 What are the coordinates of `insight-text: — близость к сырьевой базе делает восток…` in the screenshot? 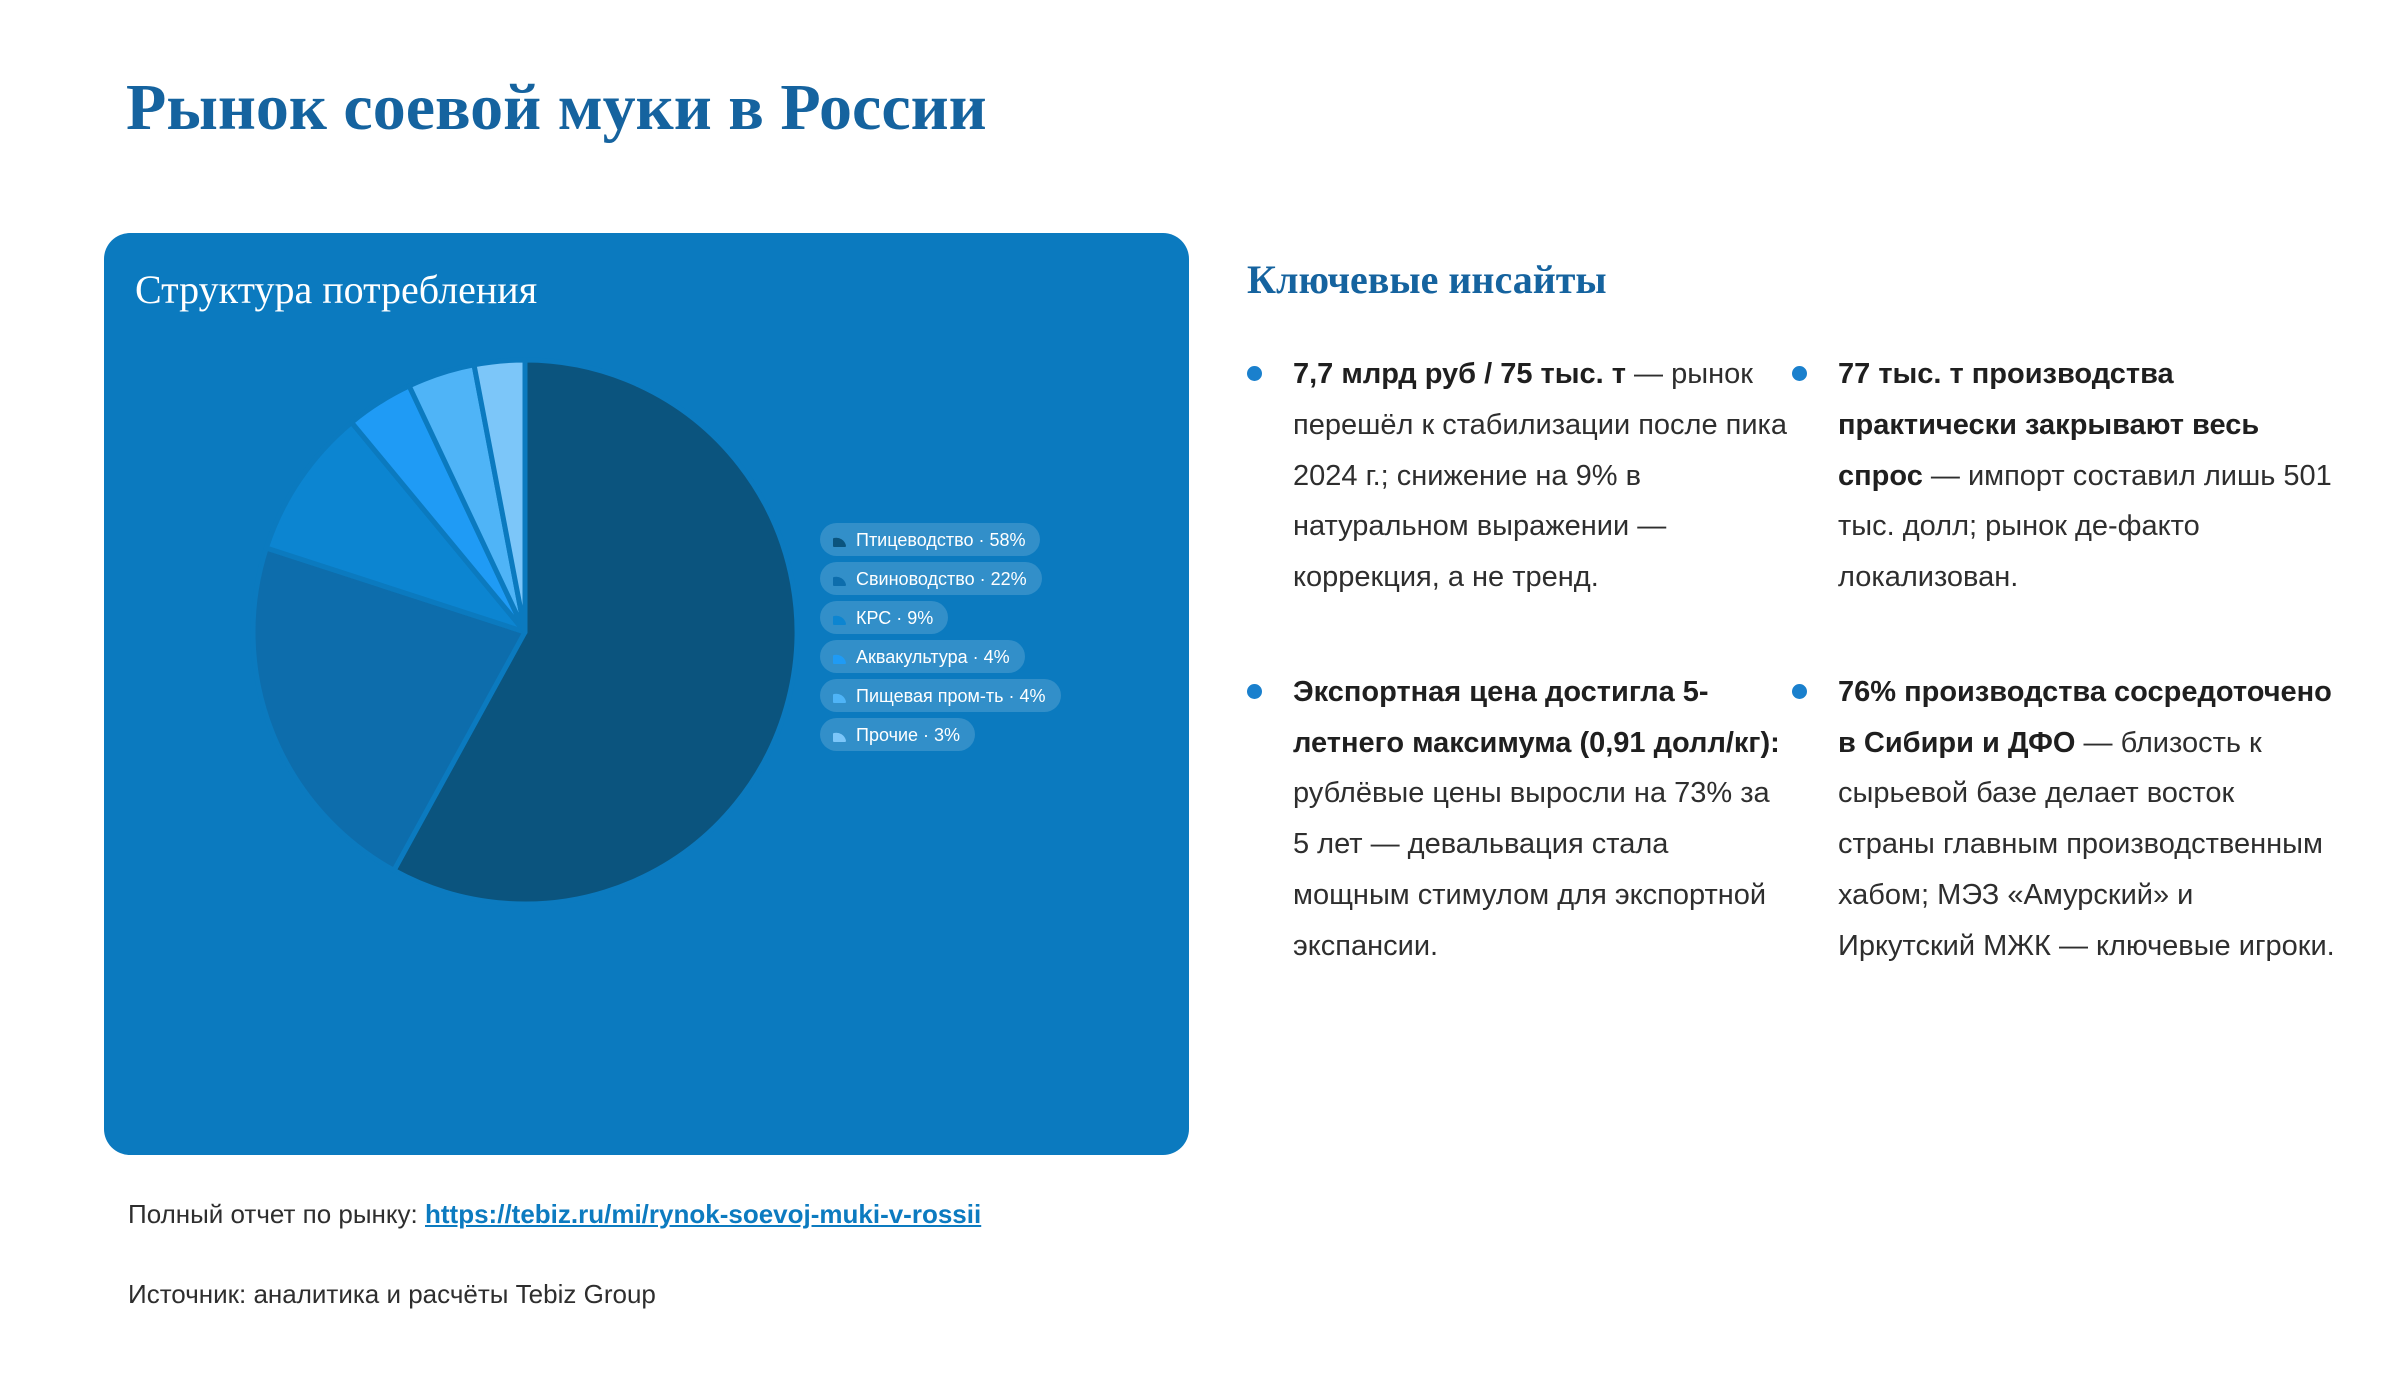 It's located at (2086, 844).